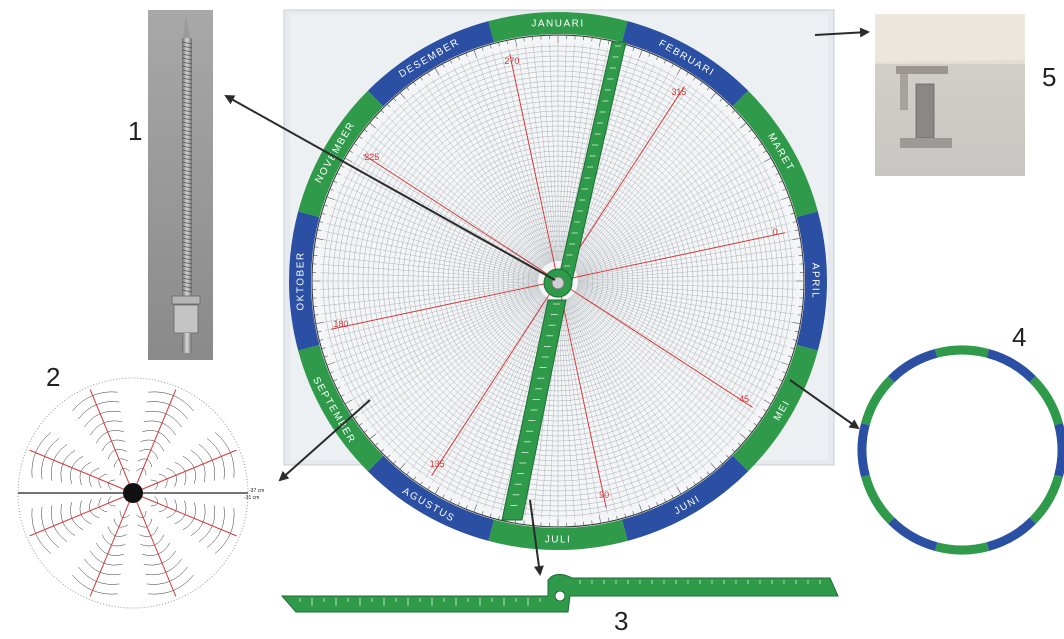  I want to click on degree-label: 135, so click(437, 464).